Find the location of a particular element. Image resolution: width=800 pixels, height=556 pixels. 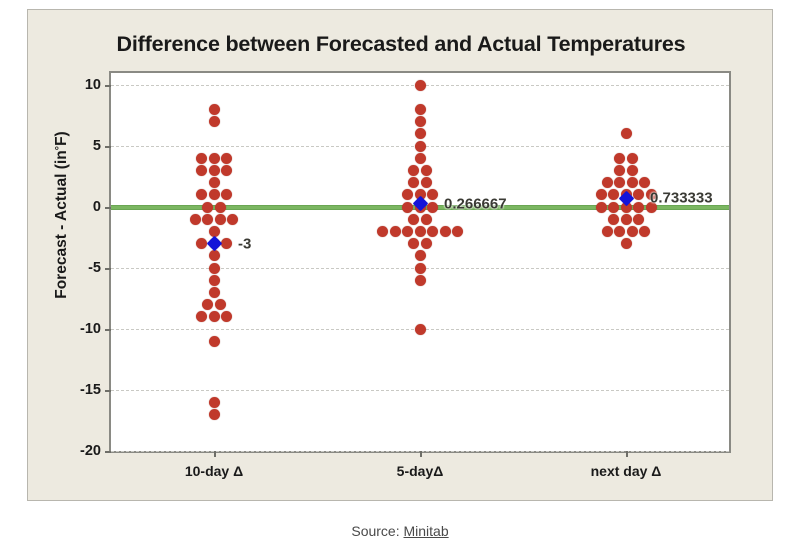

gridline is located at coordinates (420, 391).